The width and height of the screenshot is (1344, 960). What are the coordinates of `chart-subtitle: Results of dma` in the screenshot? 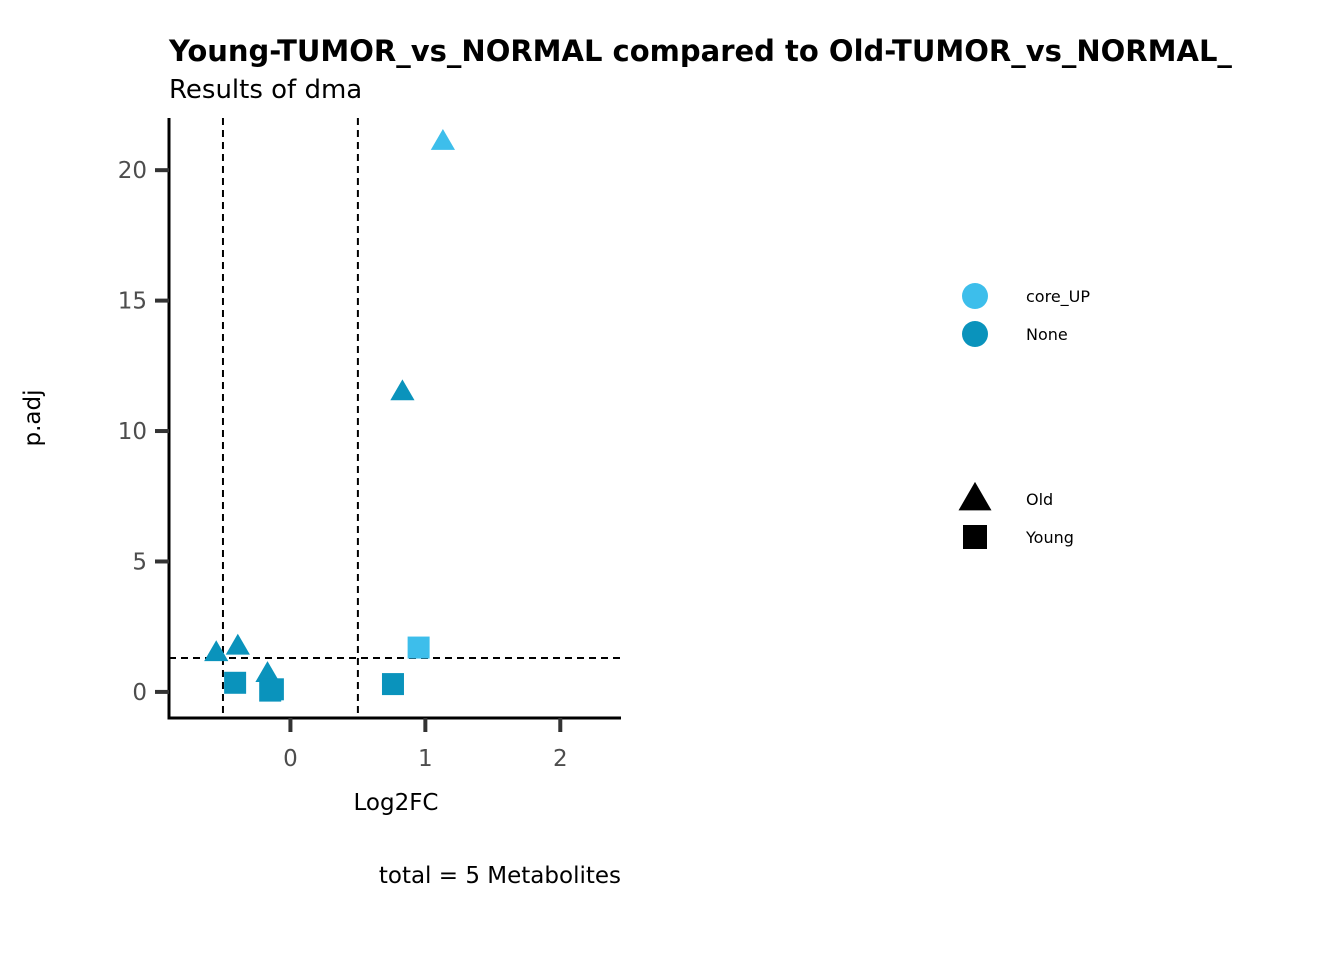 It's located at (265, 90).